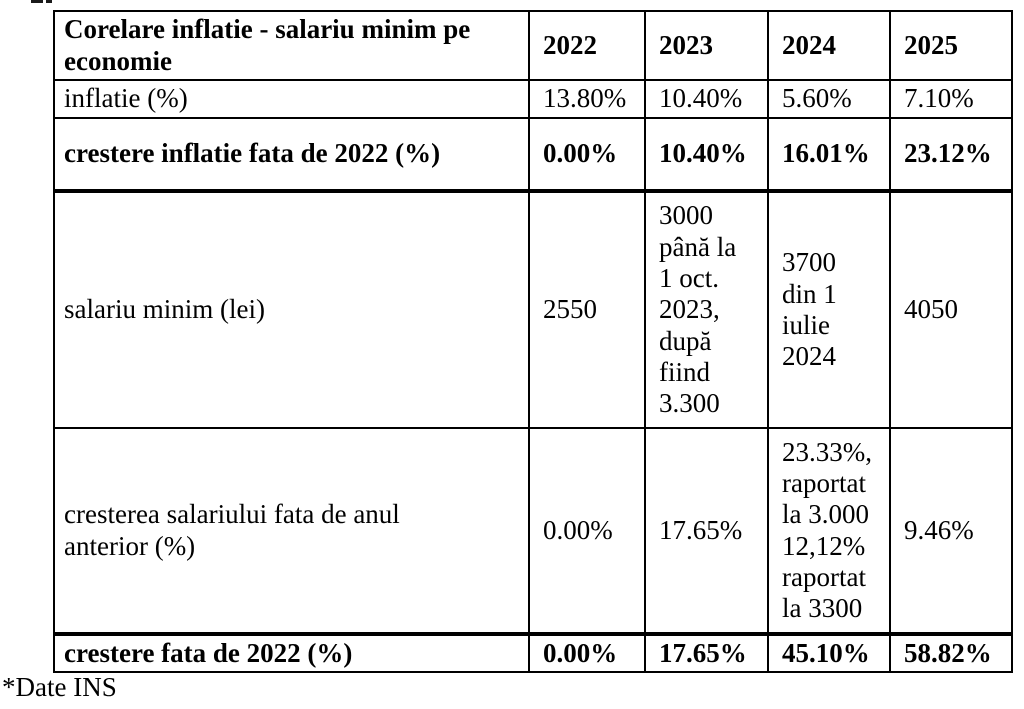  Describe the element at coordinates (587, 309) in the screenshot. I see `cell-salariu-2022: 2550` at that location.